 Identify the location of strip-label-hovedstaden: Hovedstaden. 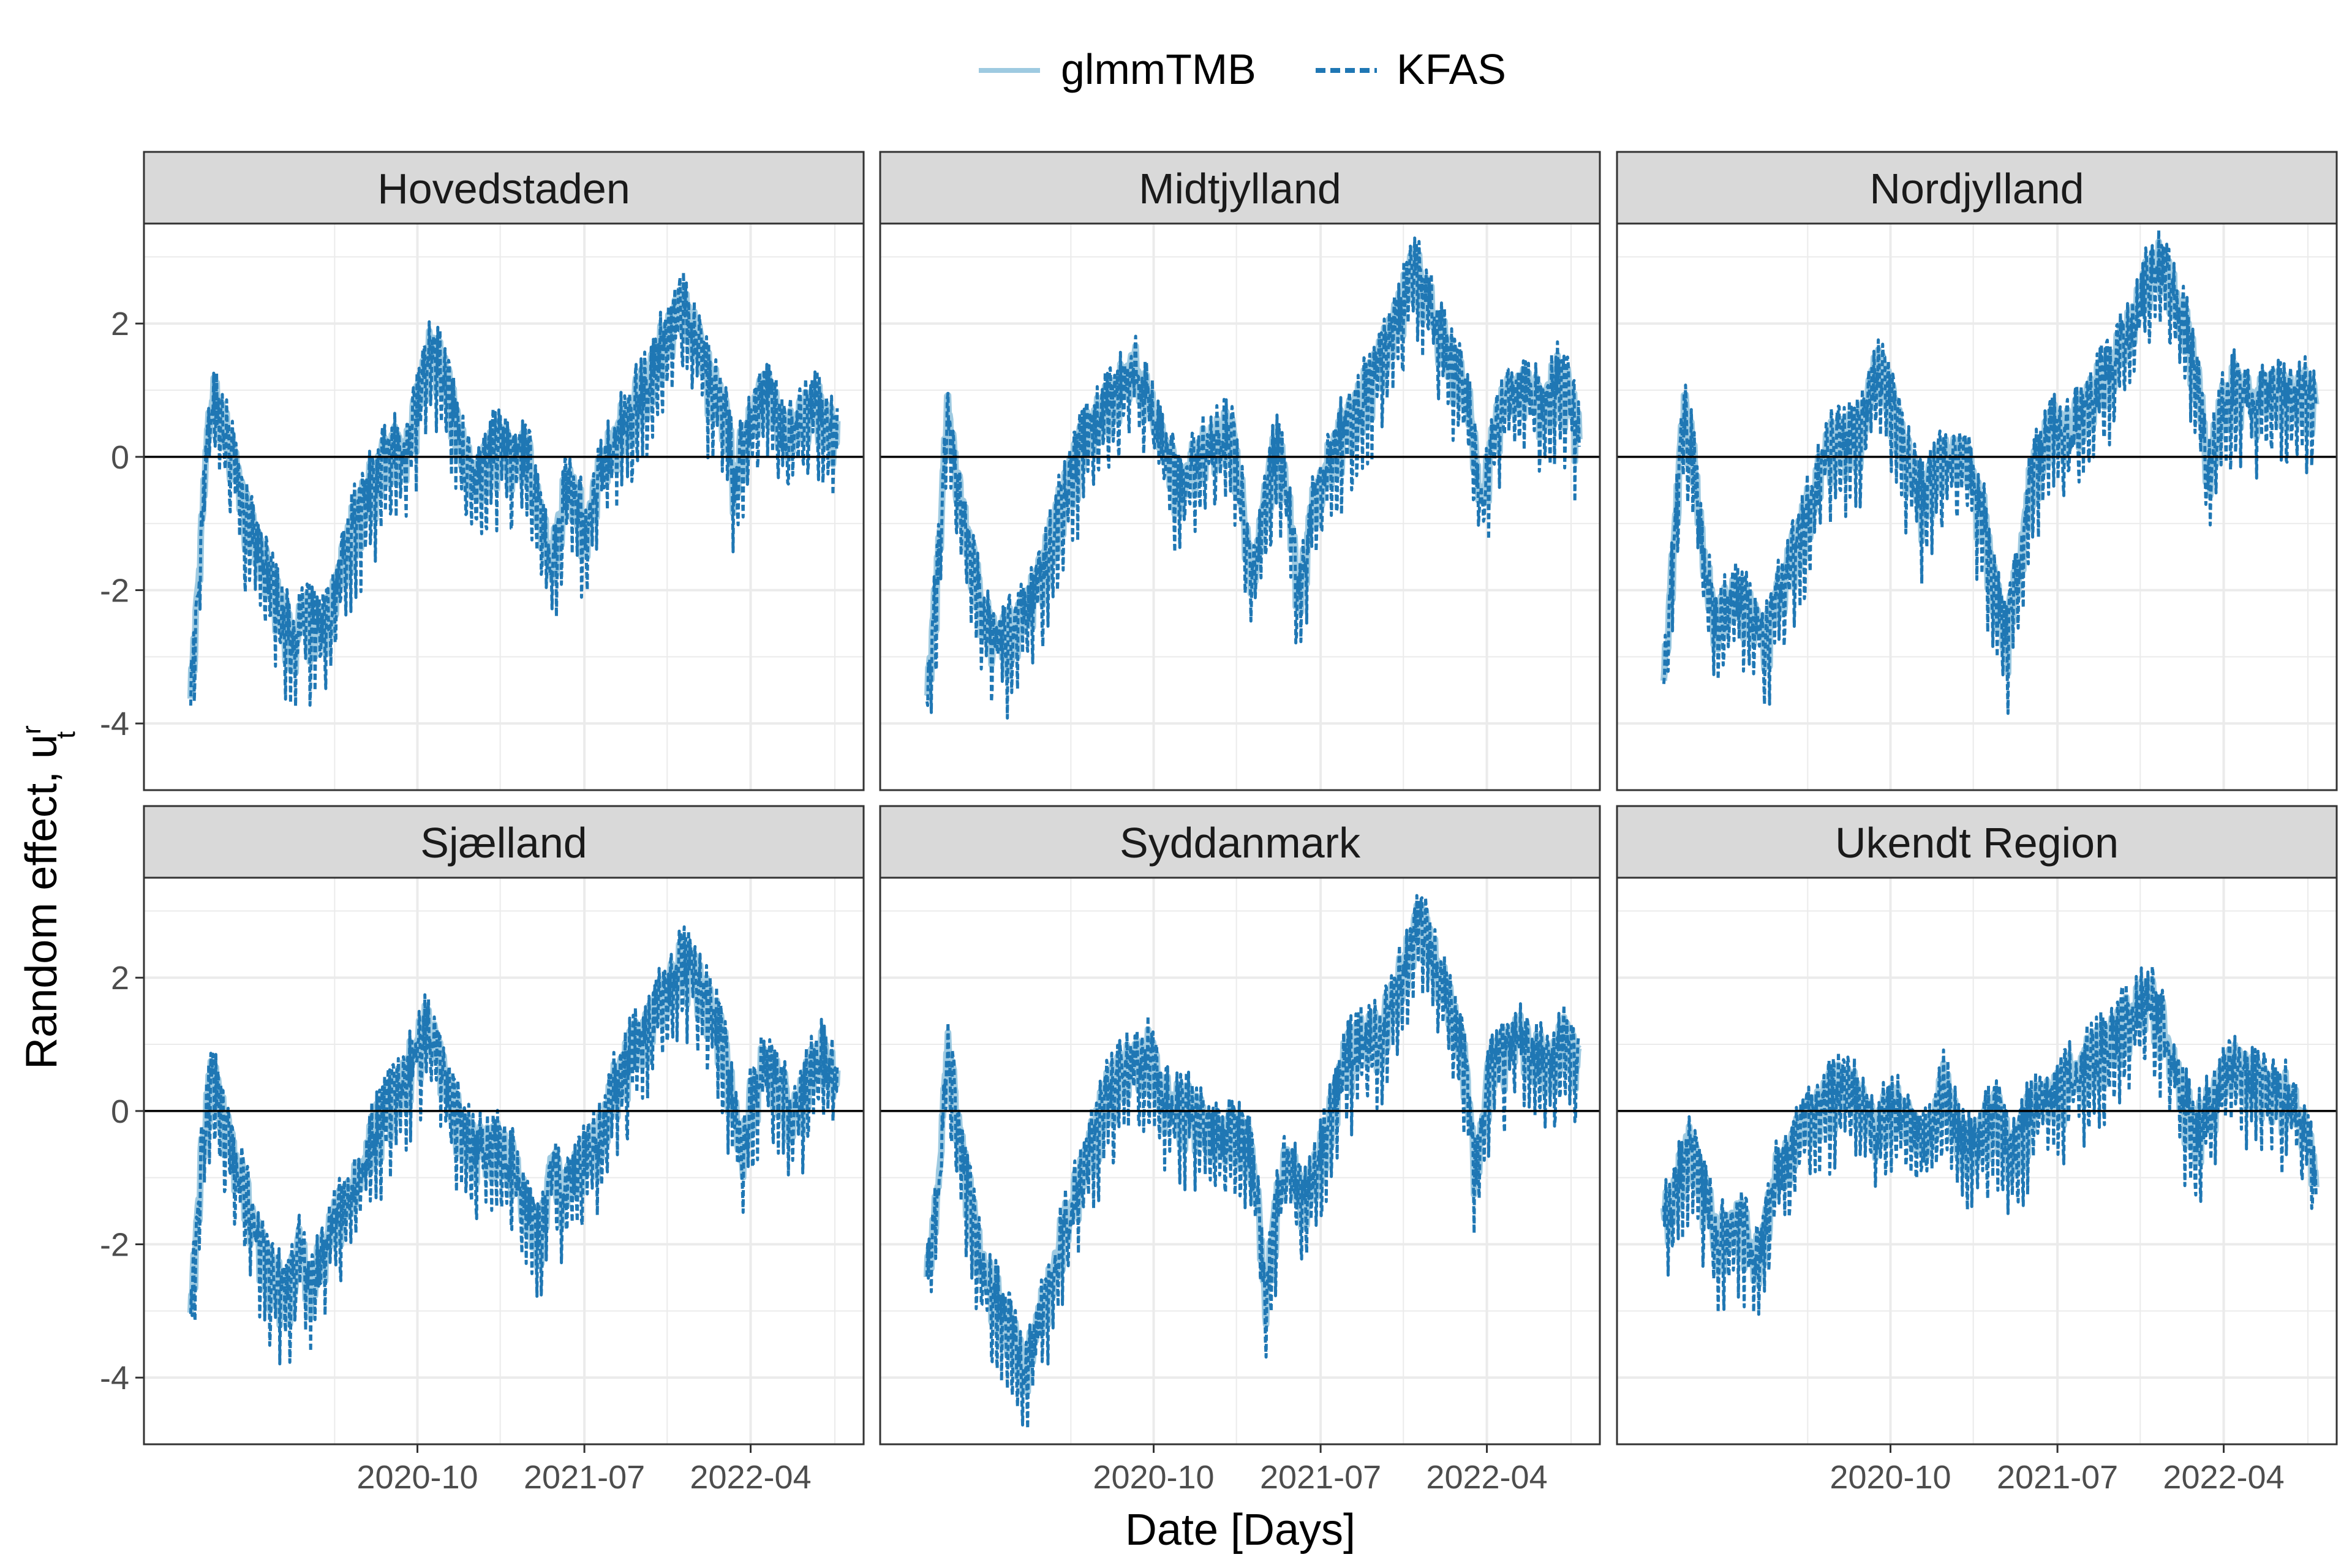
(504, 189).